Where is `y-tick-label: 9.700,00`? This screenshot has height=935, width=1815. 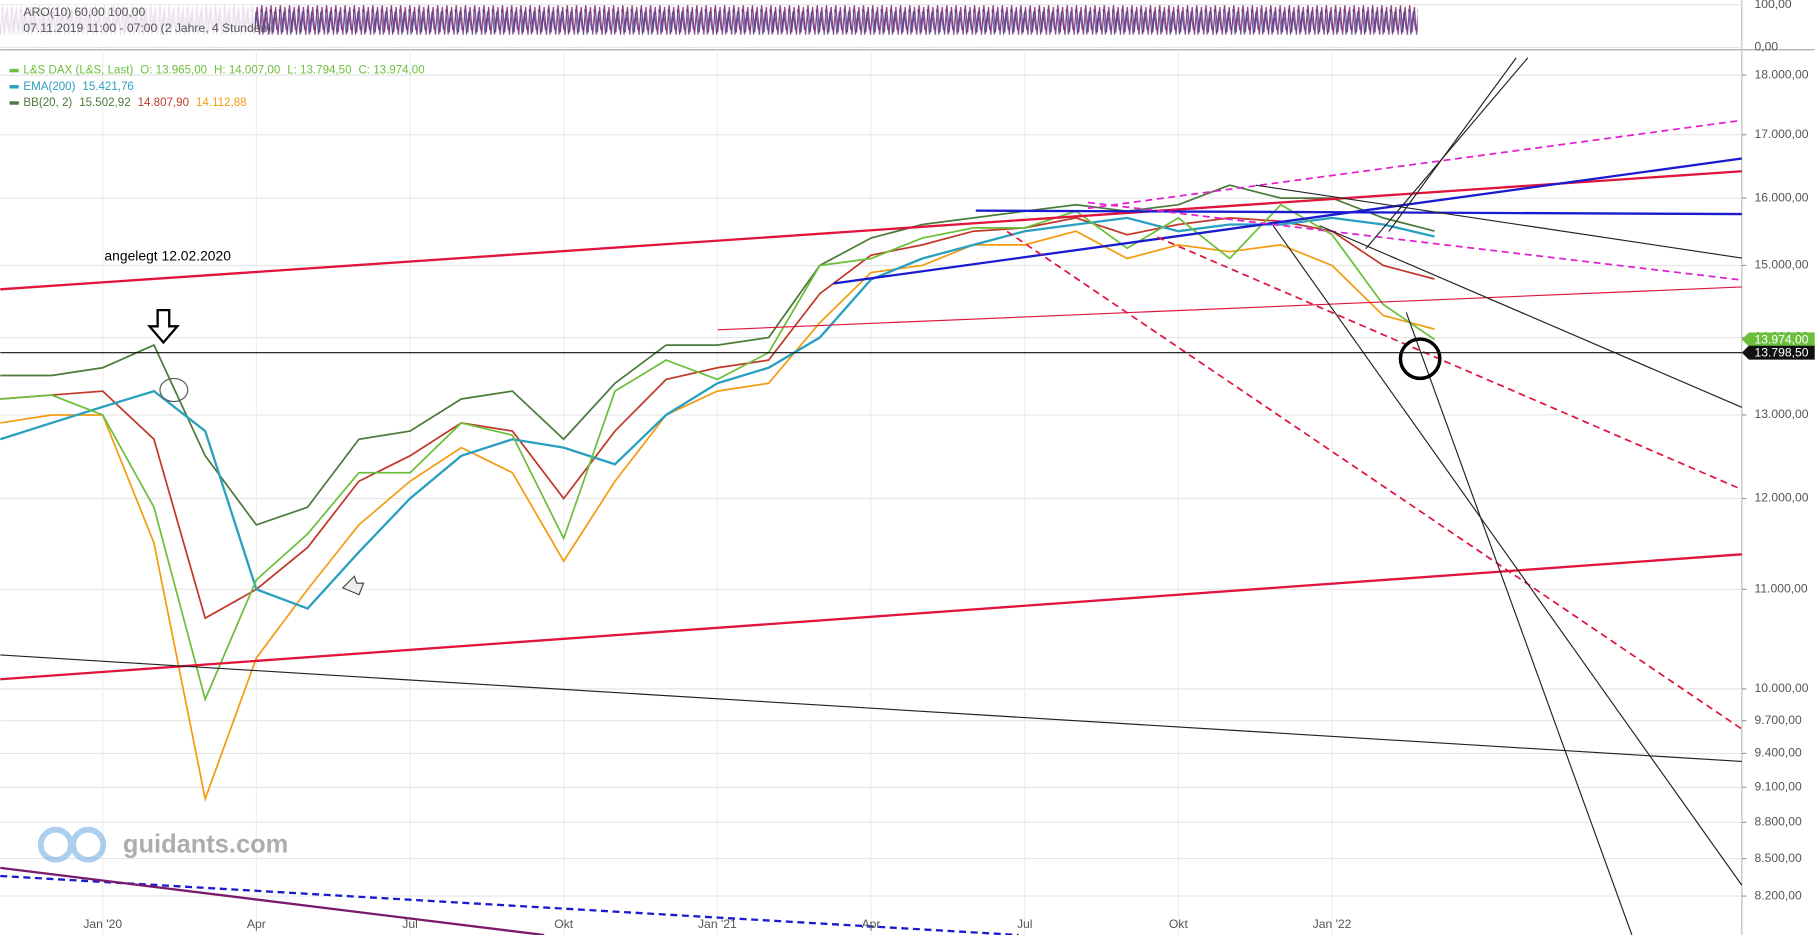 y-tick-label: 9.700,00 is located at coordinates (1779, 720).